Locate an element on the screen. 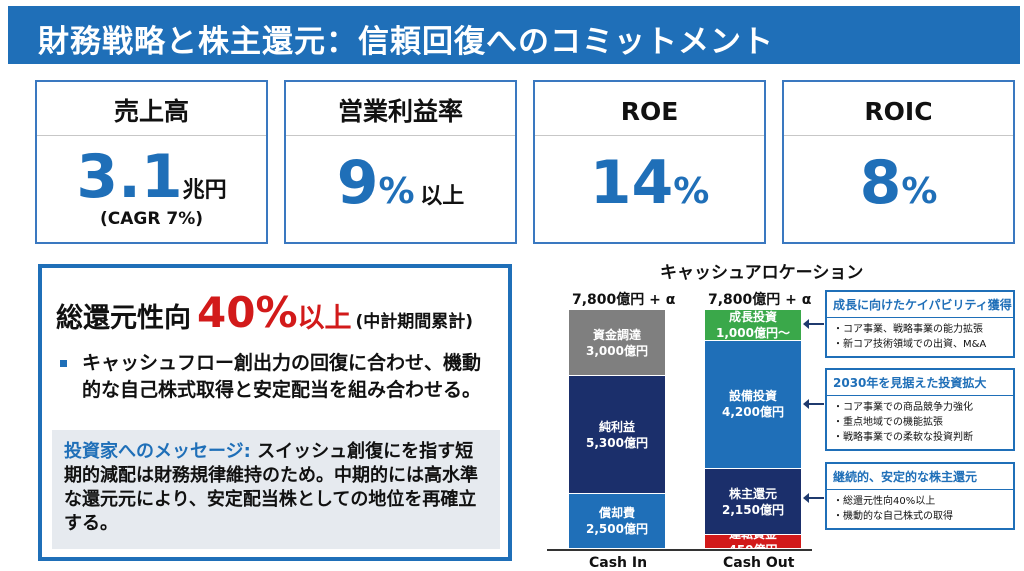  kpi-value: 14% is located at coordinates (649, 183).